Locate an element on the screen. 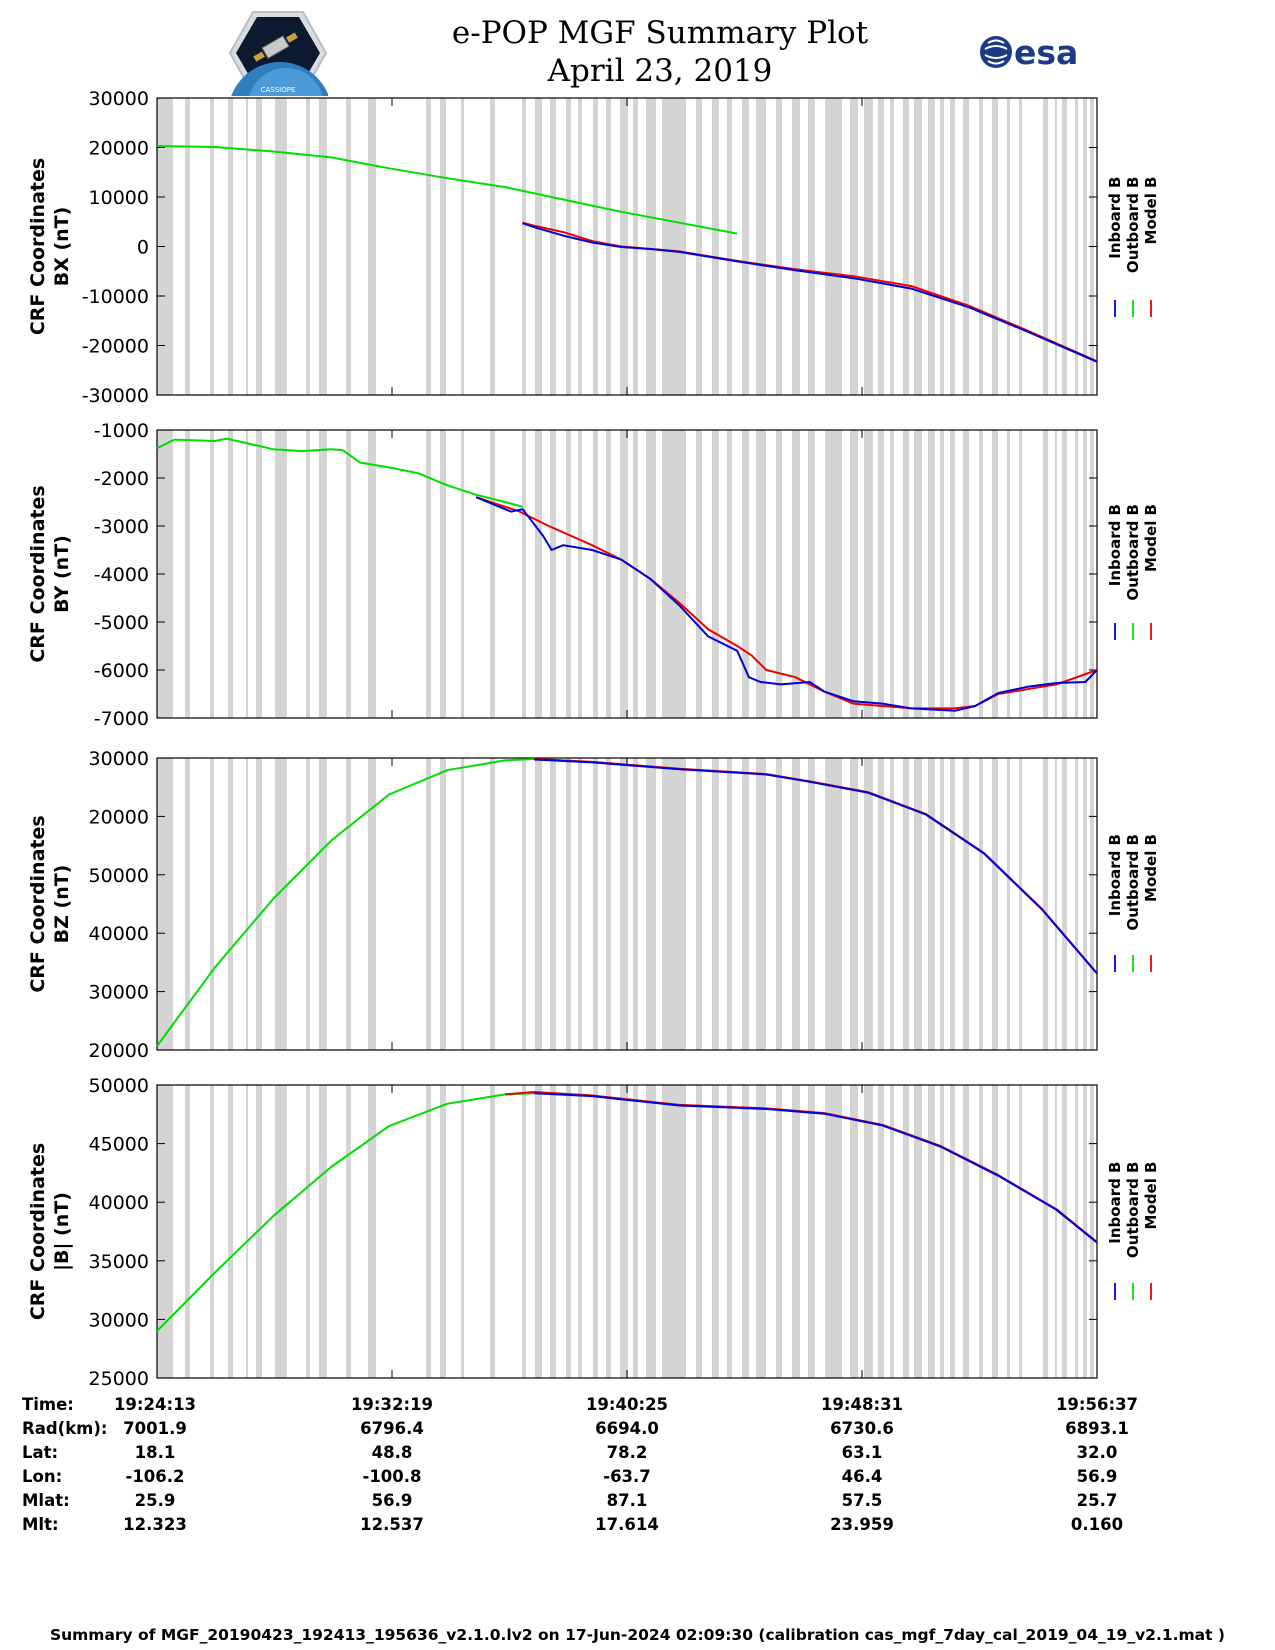 This screenshot has width=1275, height=1650. info-cell: 25.7 is located at coordinates (1097, 1500).